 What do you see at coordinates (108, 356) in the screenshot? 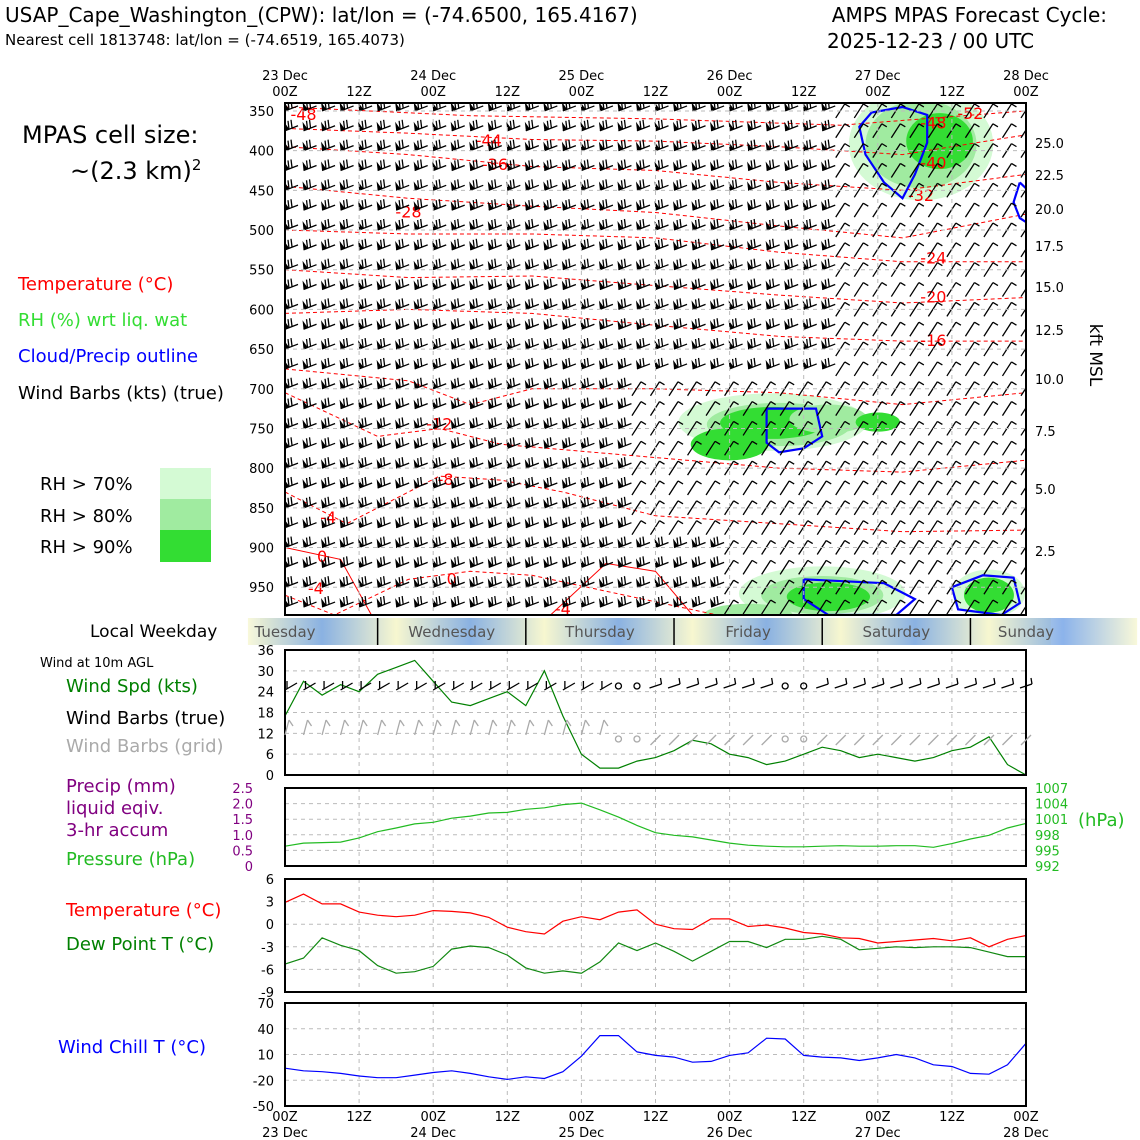
I see `legend-cloud: Cloud/Precip outline` at bounding box center [108, 356].